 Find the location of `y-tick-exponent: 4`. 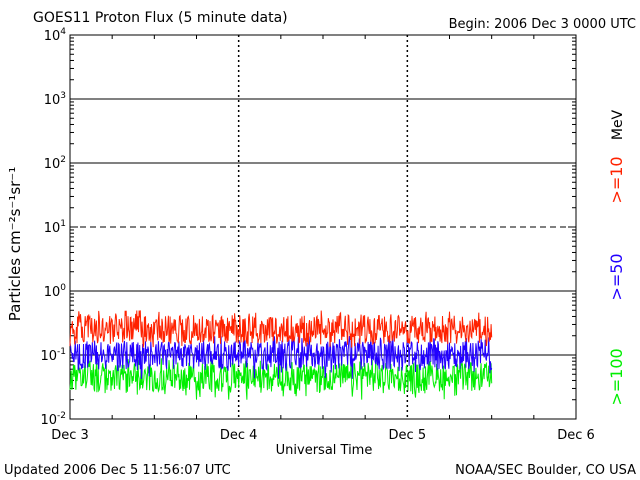

y-tick-exponent: 4 is located at coordinates (63, 32).